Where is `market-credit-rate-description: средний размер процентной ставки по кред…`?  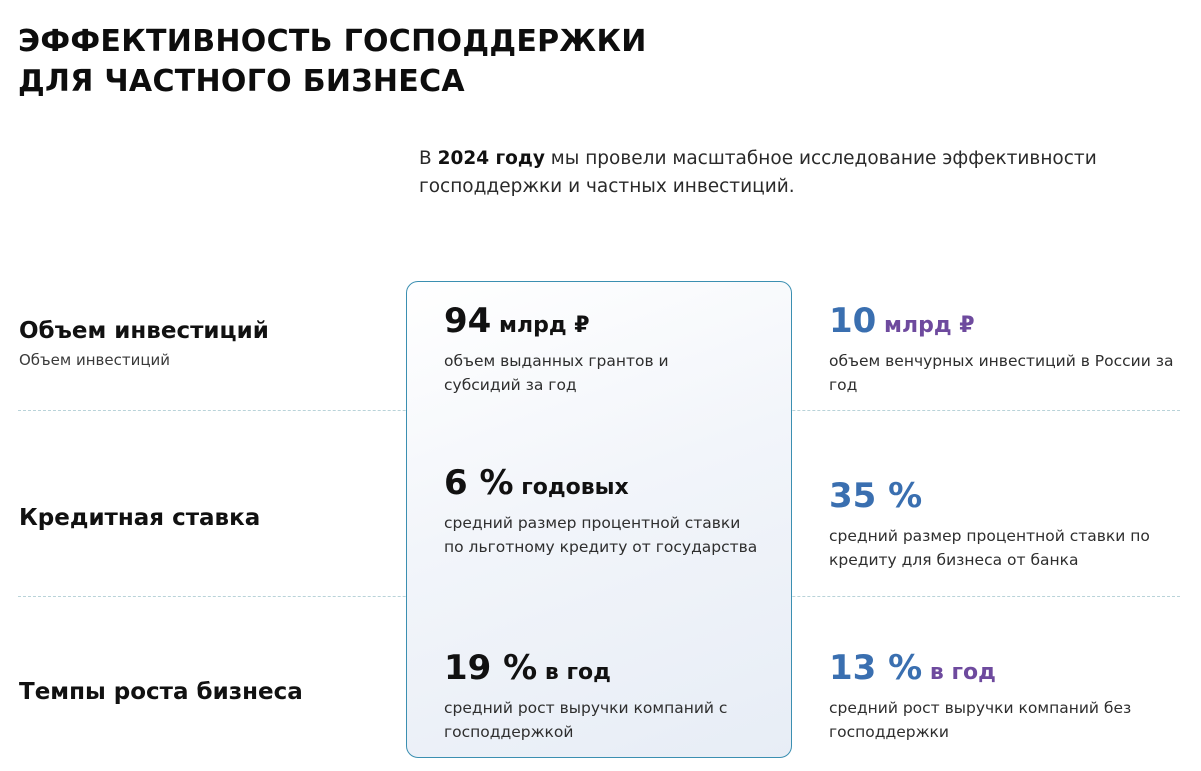
market-credit-rate-description: средний размер процентной ставки по кред… is located at coordinates (989, 548).